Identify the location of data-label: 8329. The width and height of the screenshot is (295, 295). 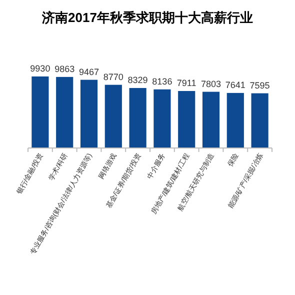
(138, 79).